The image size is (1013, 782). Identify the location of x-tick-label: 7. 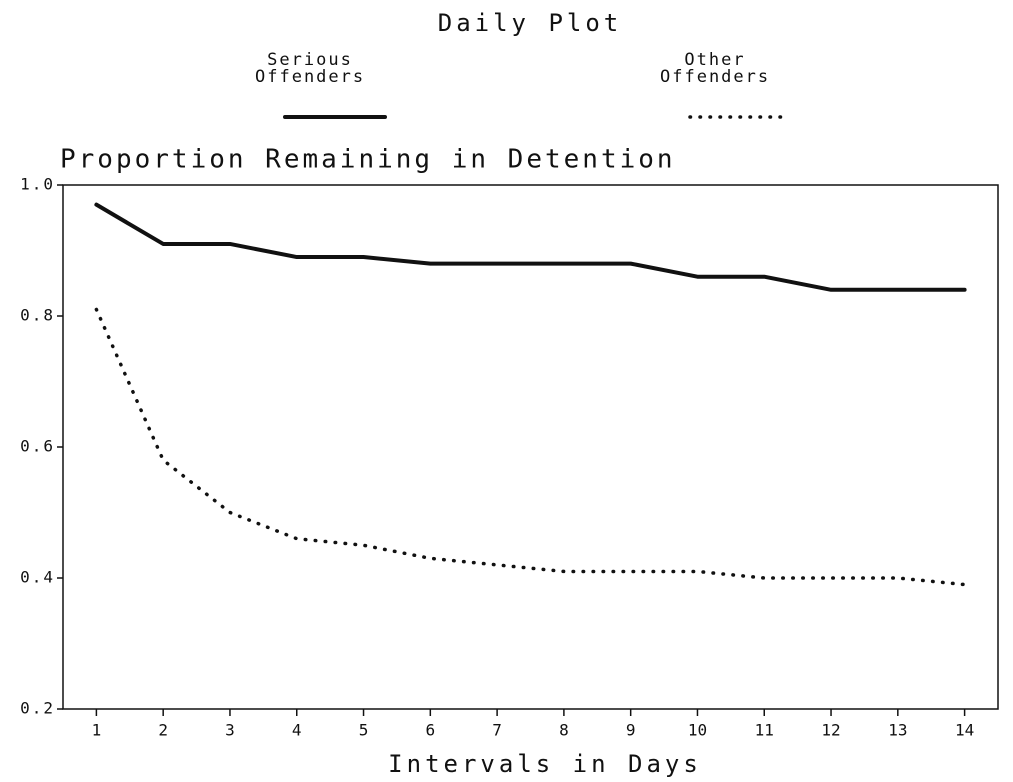
(497, 730).